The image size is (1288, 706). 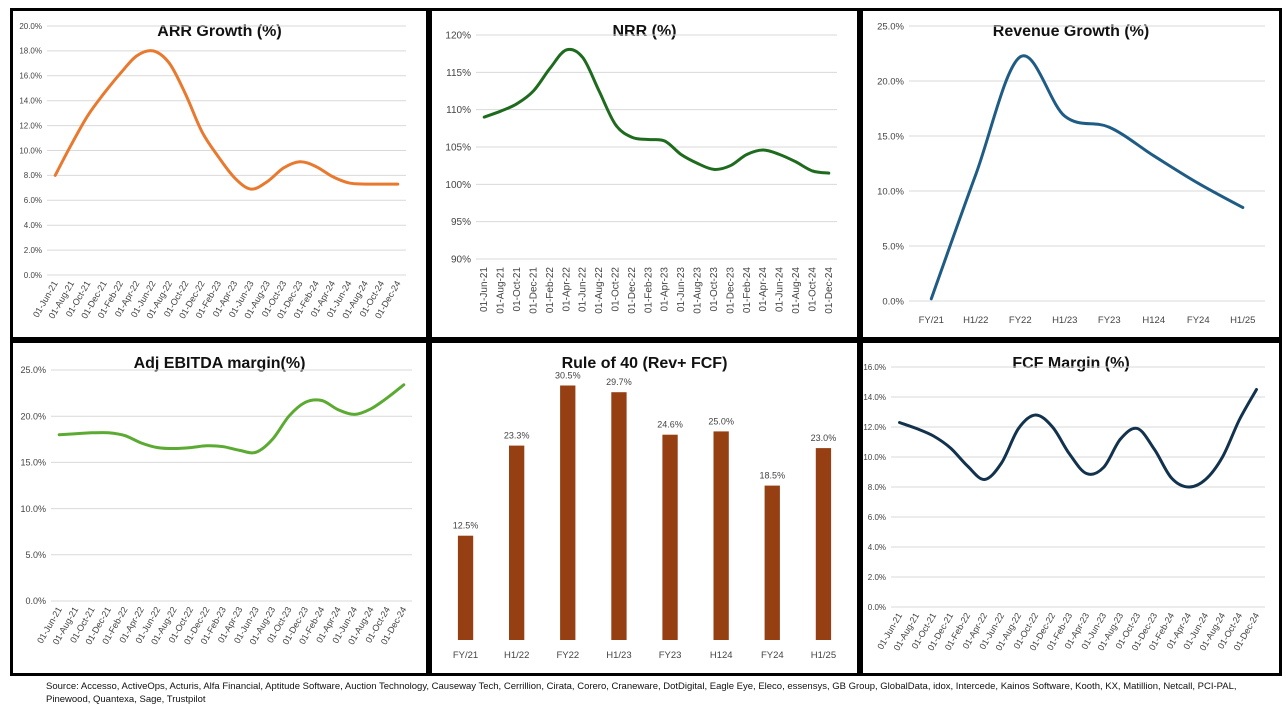 I want to click on arr-growth-title: ARR Growth (%), so click(x=219, y=31).